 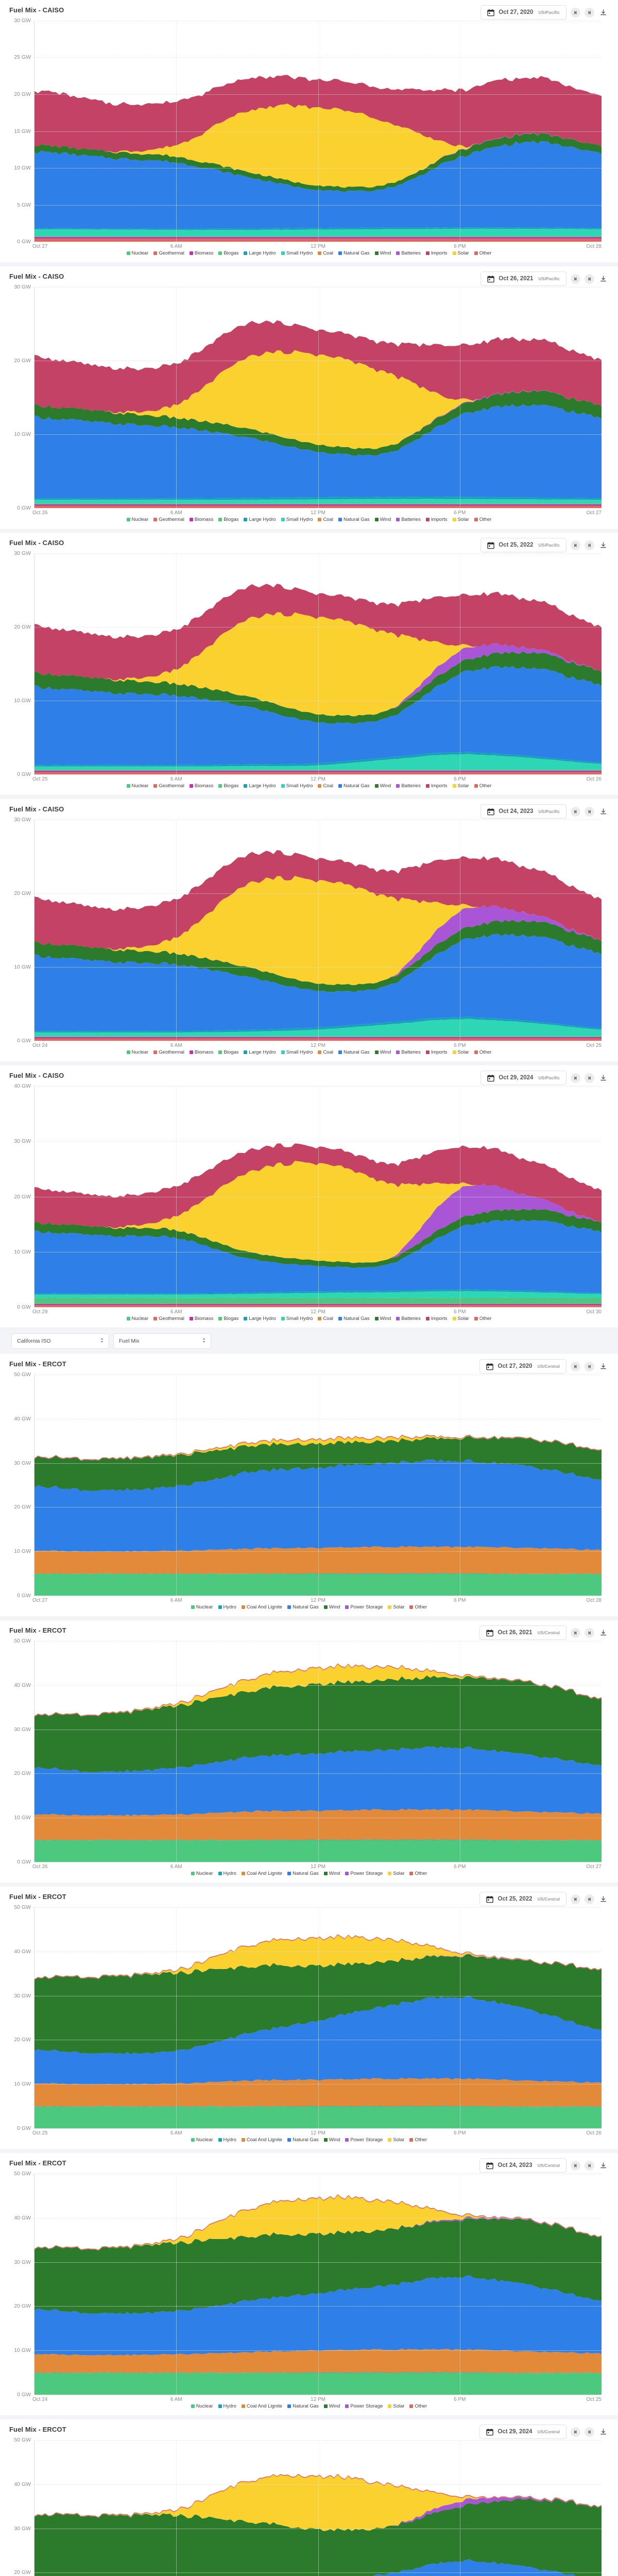 I want to click on date-picker: Oct 27, 2020 US/Pacific, so click(x=523, y=12).